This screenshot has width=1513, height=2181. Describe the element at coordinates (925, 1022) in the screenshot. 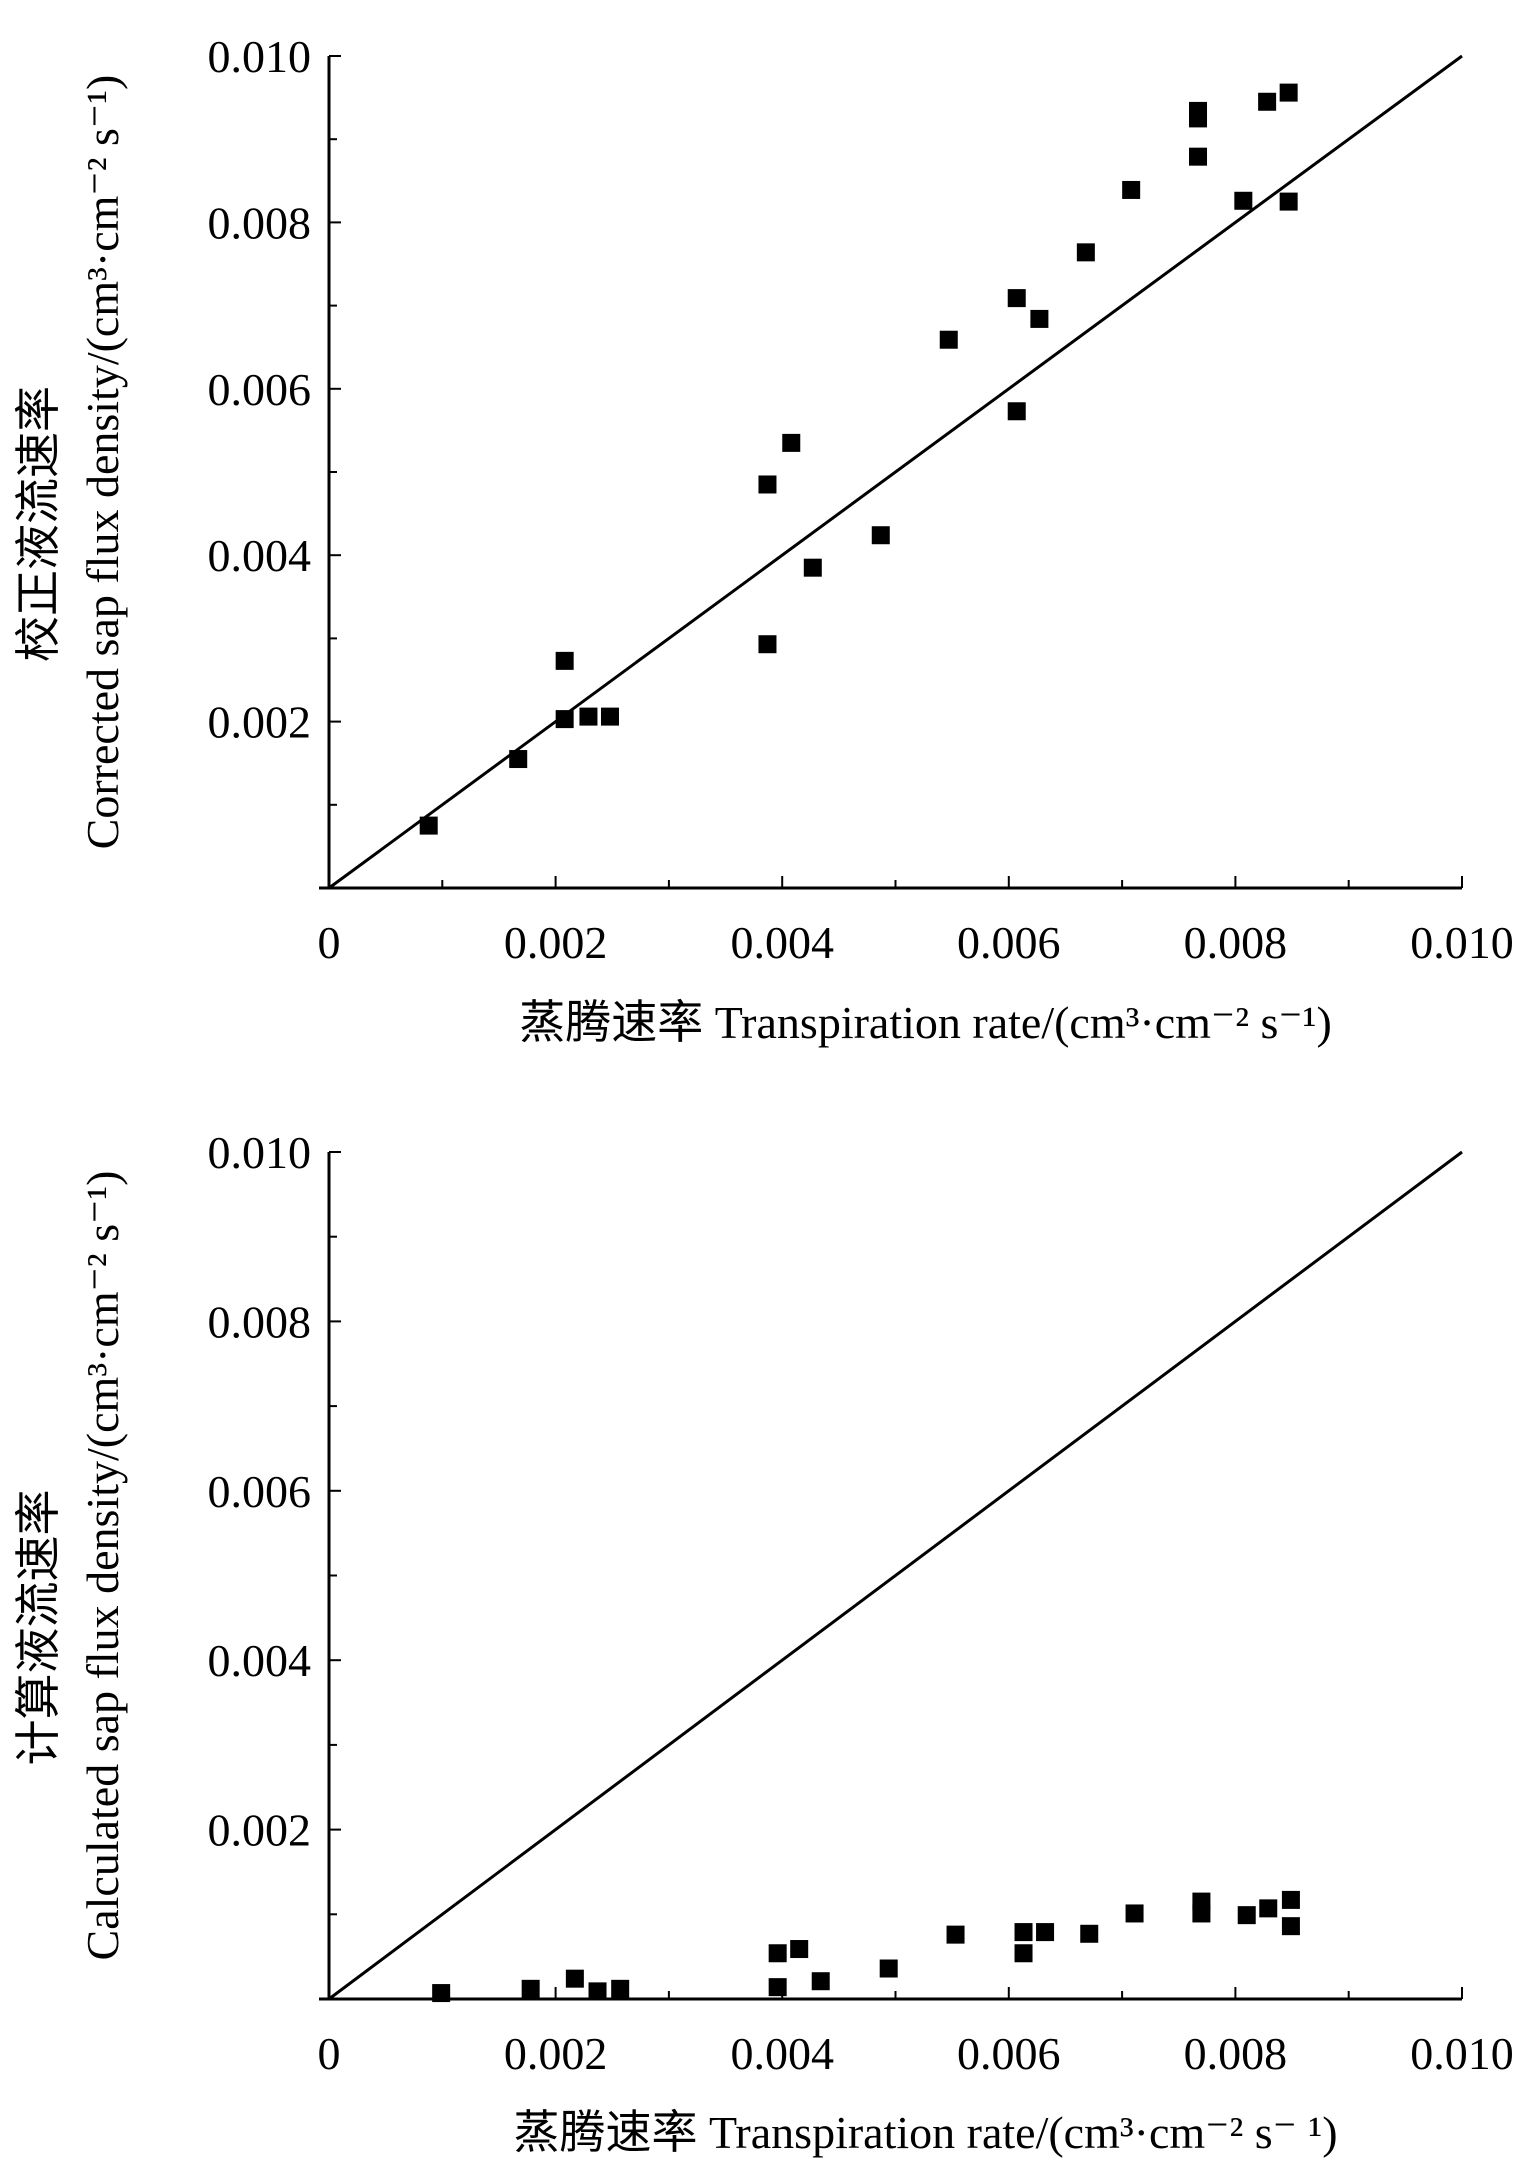

I see `x-axis-label: 蒸腾速率 Transpiration rate/(cm³·cm⁻² s⁻¹)` at that location.